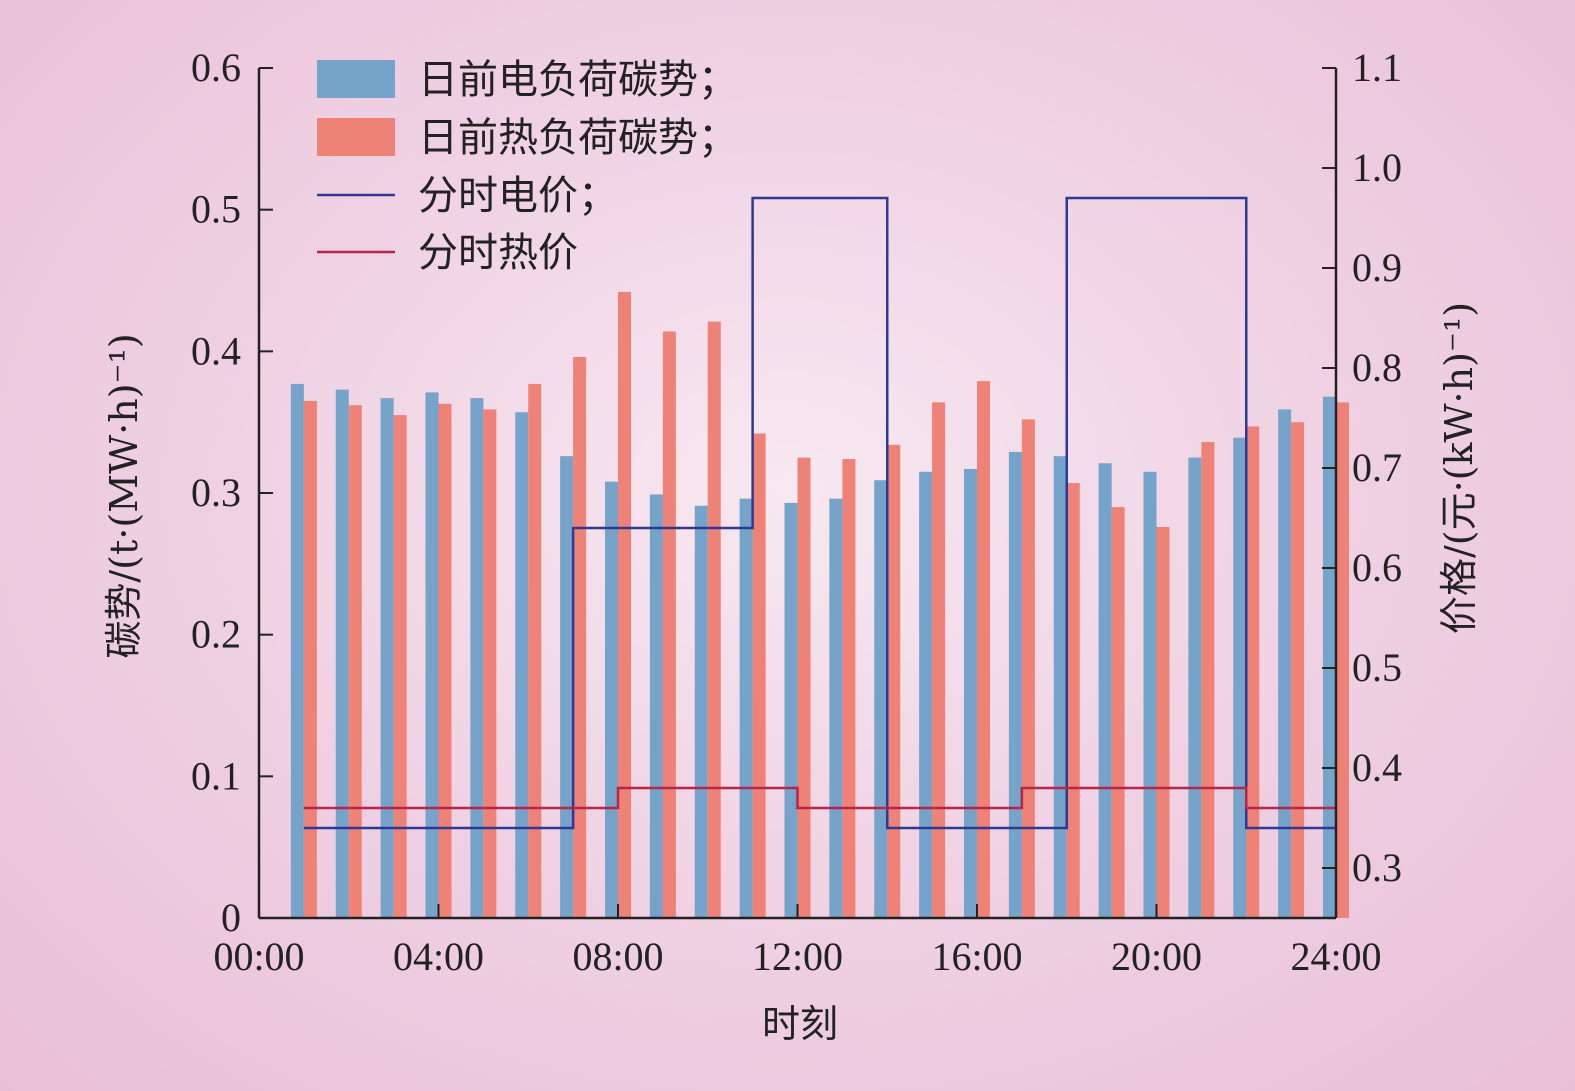  Describe the element at coordinates (258, 956) in the screenshot. I see `x-tick-label: 00:00` at that location.